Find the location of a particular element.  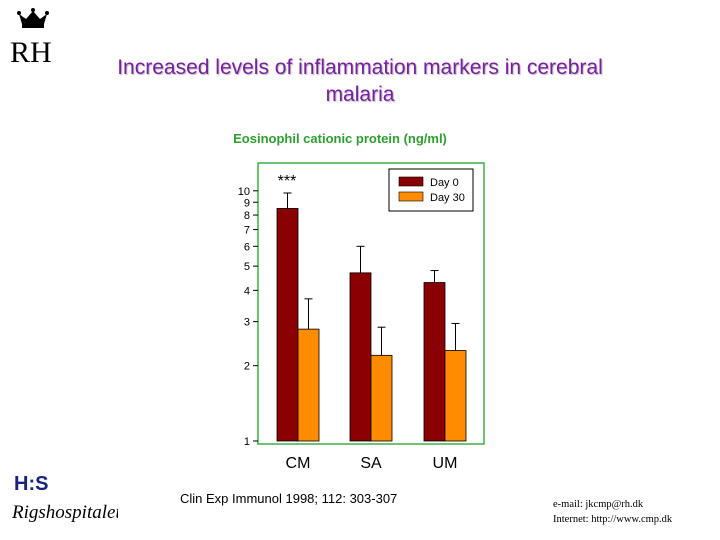

legend-box is located at coordinates (431, 190).